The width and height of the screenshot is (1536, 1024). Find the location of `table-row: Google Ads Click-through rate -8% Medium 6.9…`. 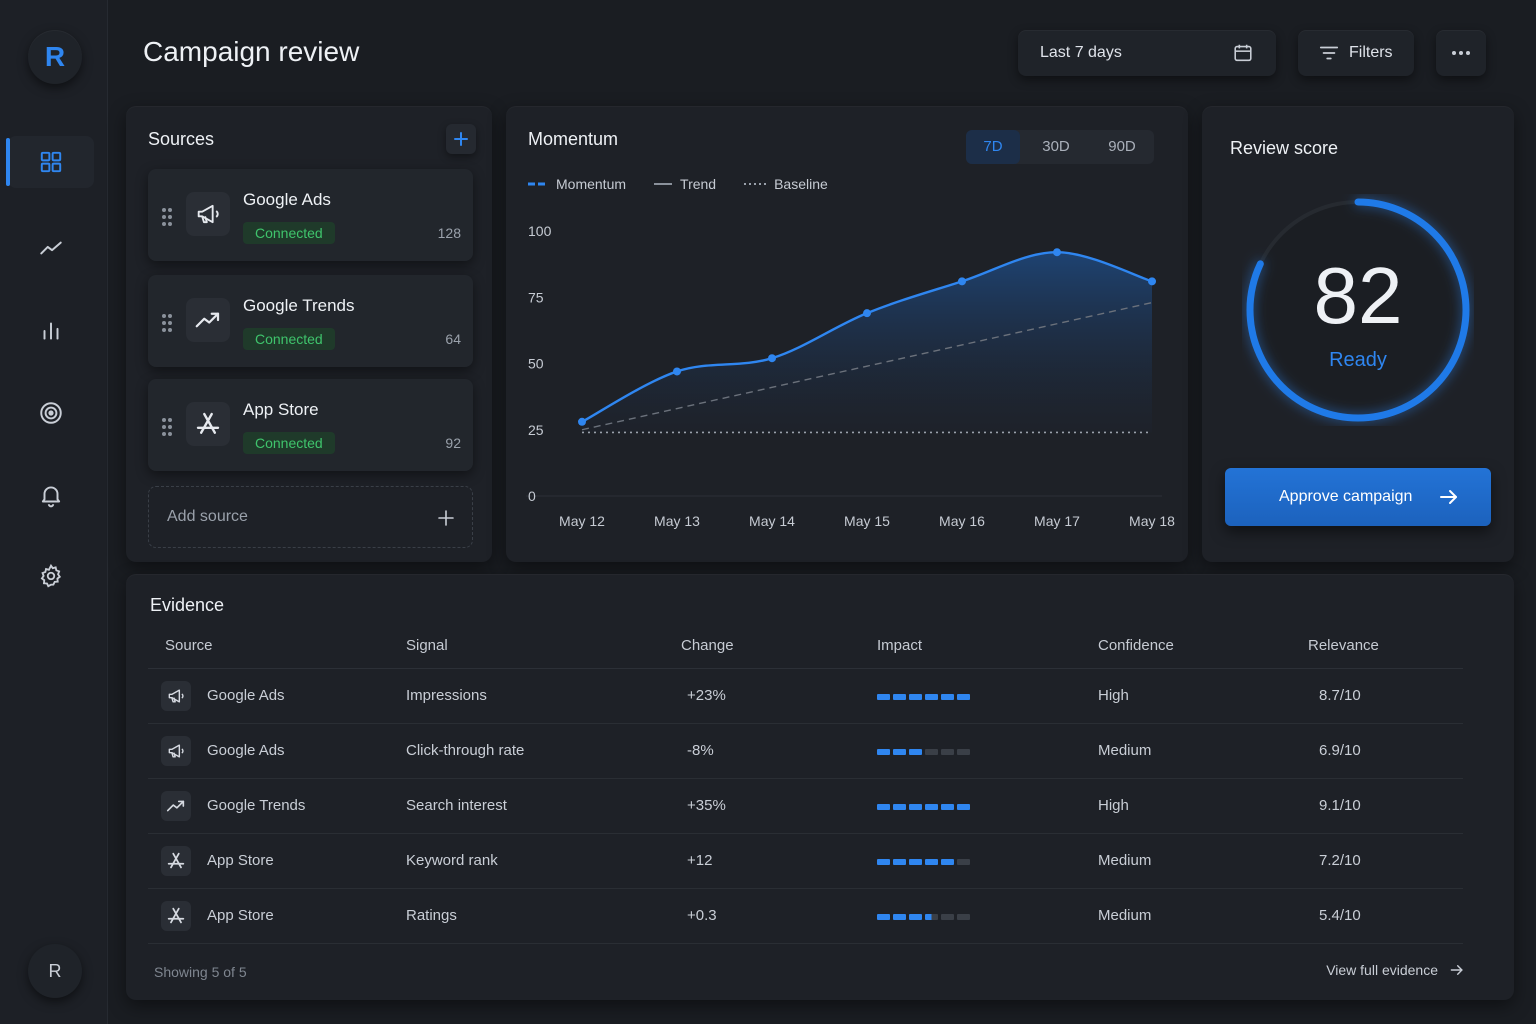

table-row: Google Ads Click-through rate -8% Medium 6.9… is located at coordinates (805, 751).